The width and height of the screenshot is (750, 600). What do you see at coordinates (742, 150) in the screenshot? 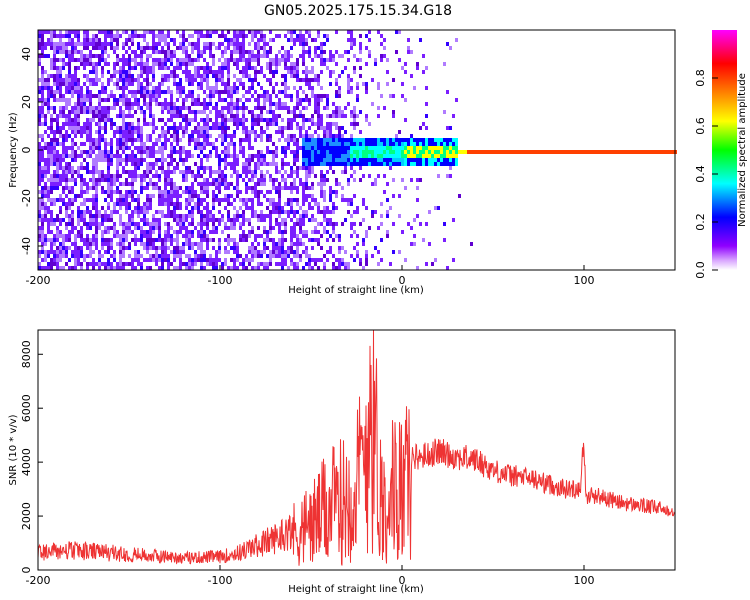
I see `colorbar-label: Normalized spectral amplitude` at bounding box center [742, 150].